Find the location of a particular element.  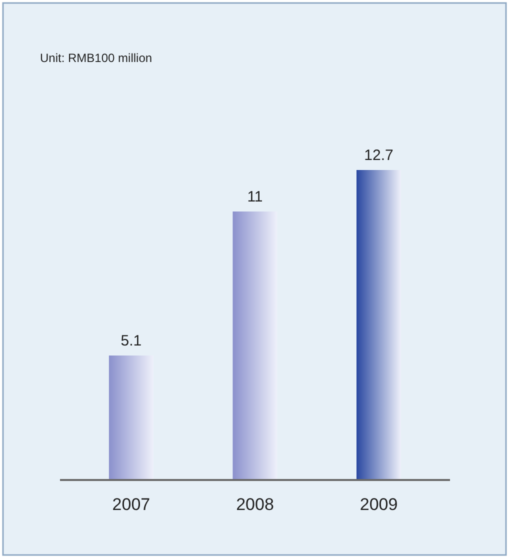

data-label: 12.7 is located at coordinates (379, 155).